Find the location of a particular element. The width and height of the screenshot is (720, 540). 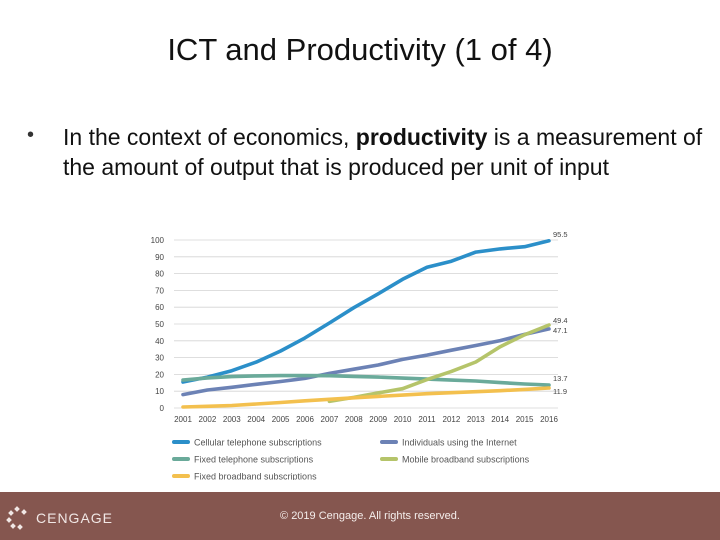

slide-title: ICT and Productivity (1 of 4) is located at coordinates (360, 49).